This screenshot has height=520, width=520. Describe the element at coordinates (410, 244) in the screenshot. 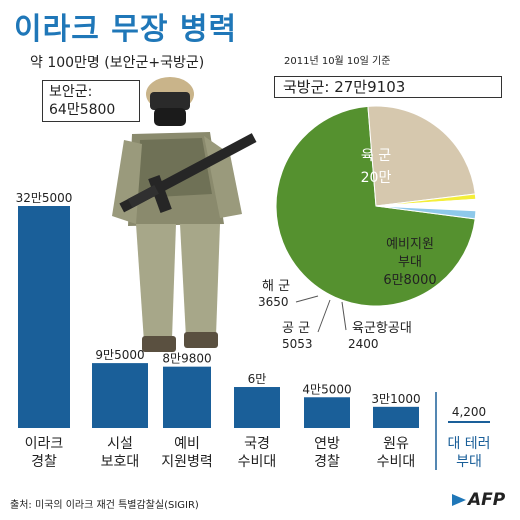

I see `pie-label-reserve-1: 예비지원` at that location.